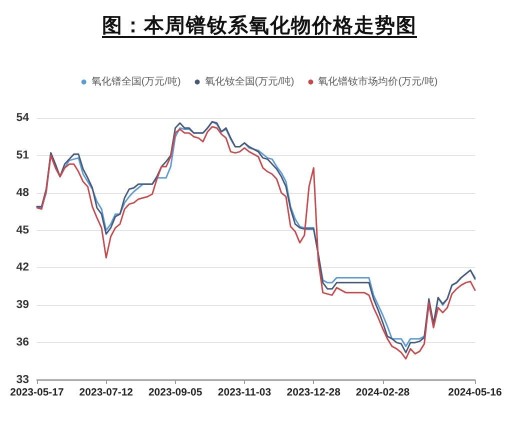 Image resolution: width=519 pixels, height=432 pixels. What do you see at coordinates (378, 82) in the screenshot?
I see `legend-label: 氧化镨钕市场均价(万元/吨)` at bounding box center [378, 82].